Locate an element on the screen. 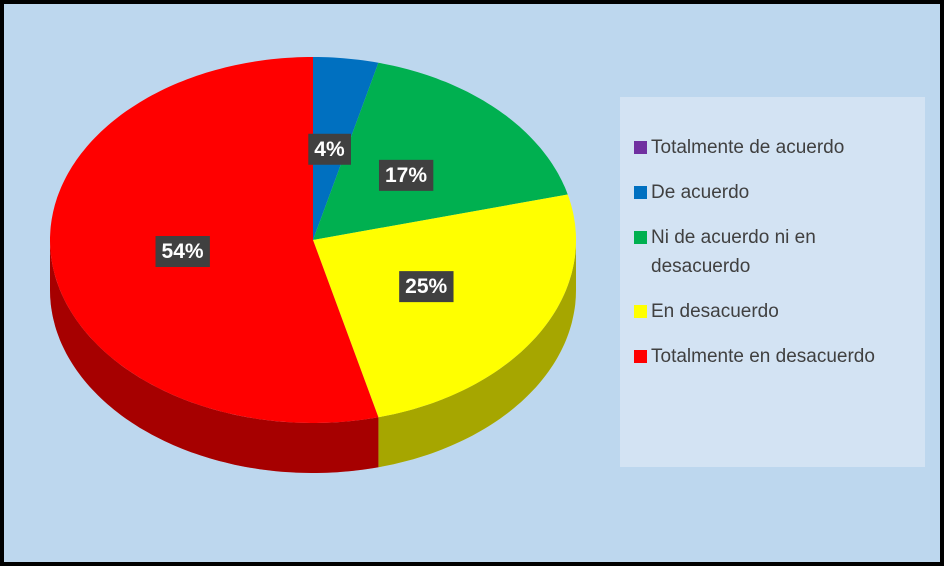 The width and height of the screenshot is (944, 566). legend-item: Ni de acuerdo ni en desacuerdo is located at coordinates (775, 252).